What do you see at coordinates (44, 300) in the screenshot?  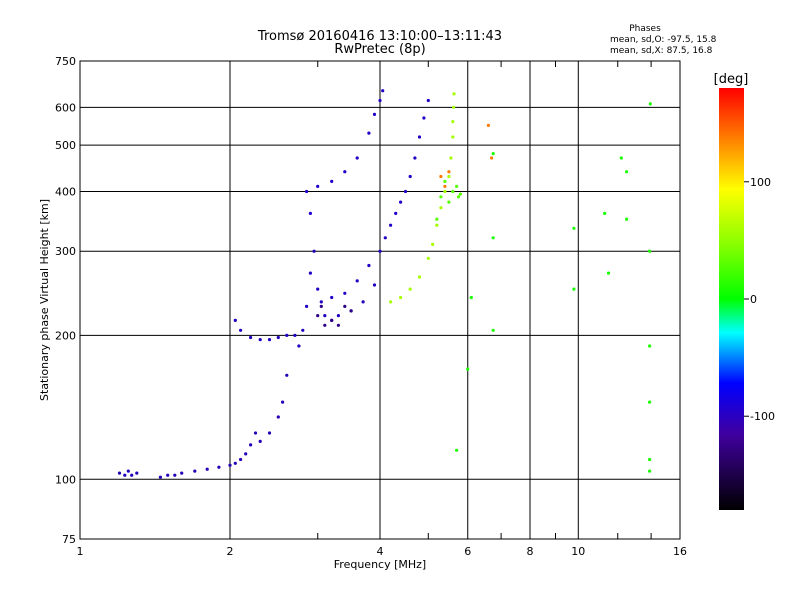 I see `y-axis-label: Stationary phase Virtual Height [km]` at bounding box center [44, 300].